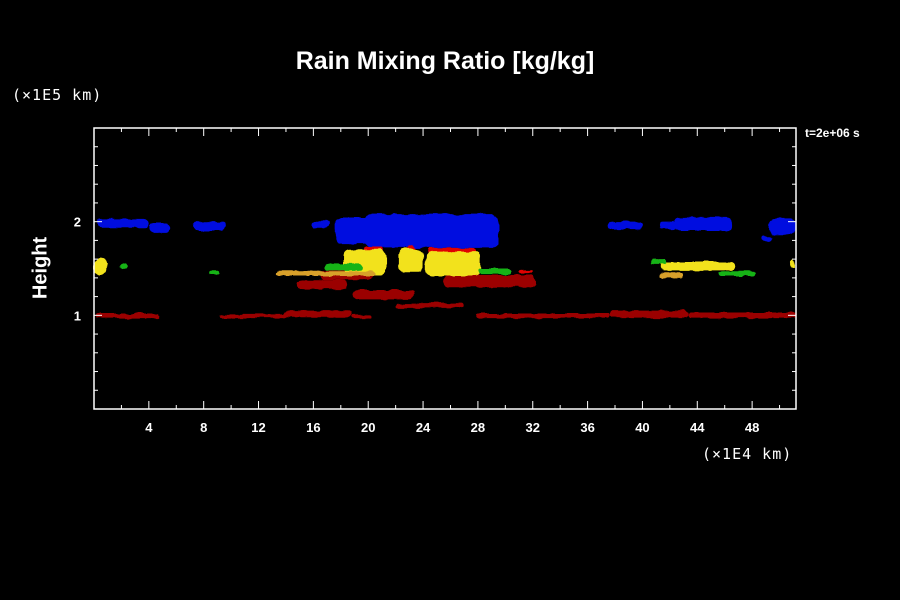 This screenshot has height=600, width=900. Describe the element at coordinates (258, 427) in the screenshot. I see `x-tick-label-12: 12` at that location.